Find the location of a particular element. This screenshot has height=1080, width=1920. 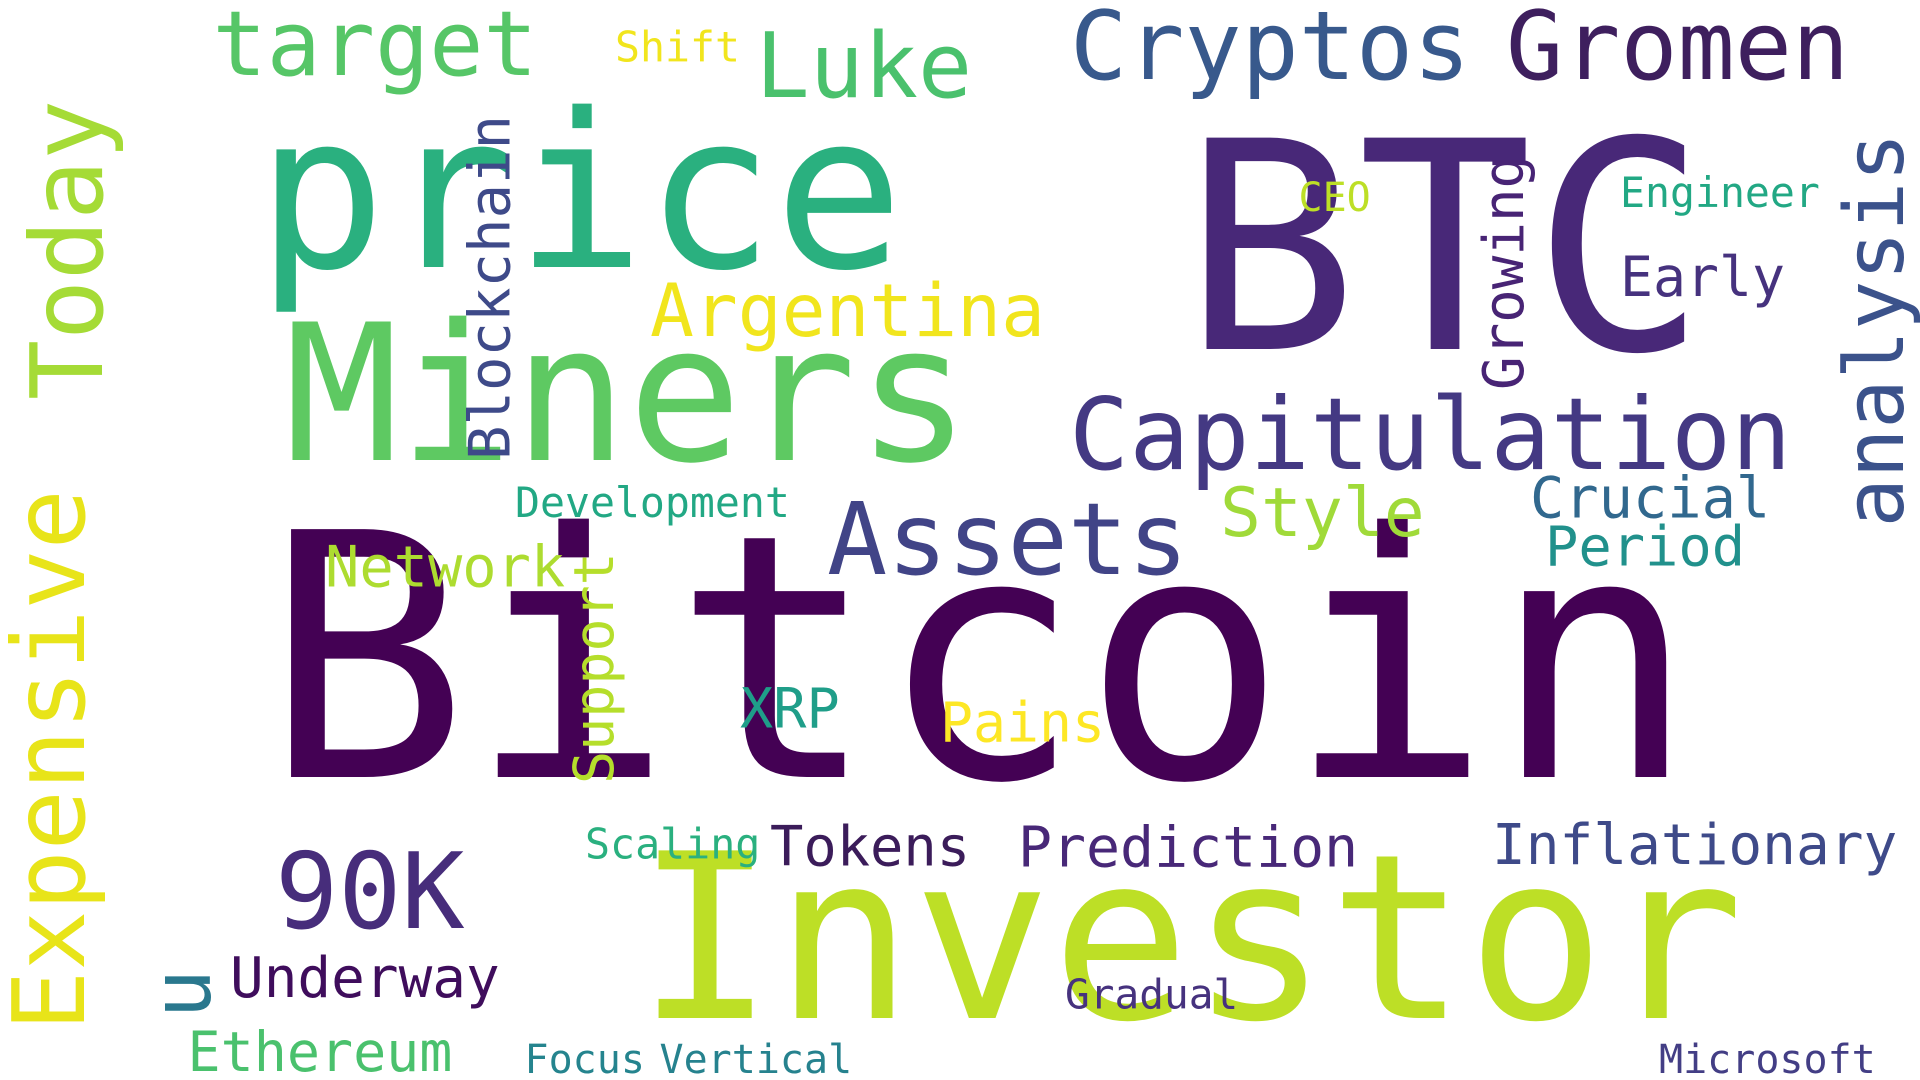

word-luke: Luke is located at coordinates (864, 66).